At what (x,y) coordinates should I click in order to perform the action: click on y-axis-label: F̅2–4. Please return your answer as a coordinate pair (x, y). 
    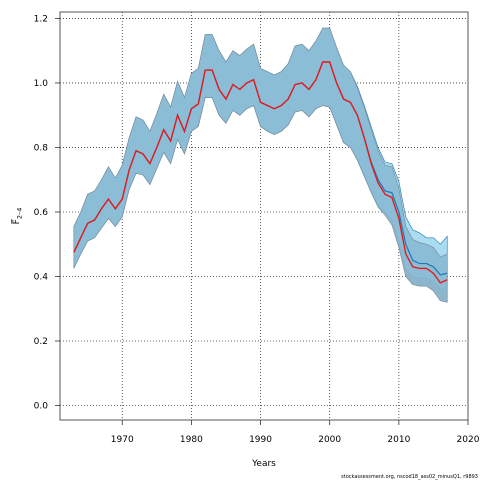
    Looking at the image, I should click on (16, 216).